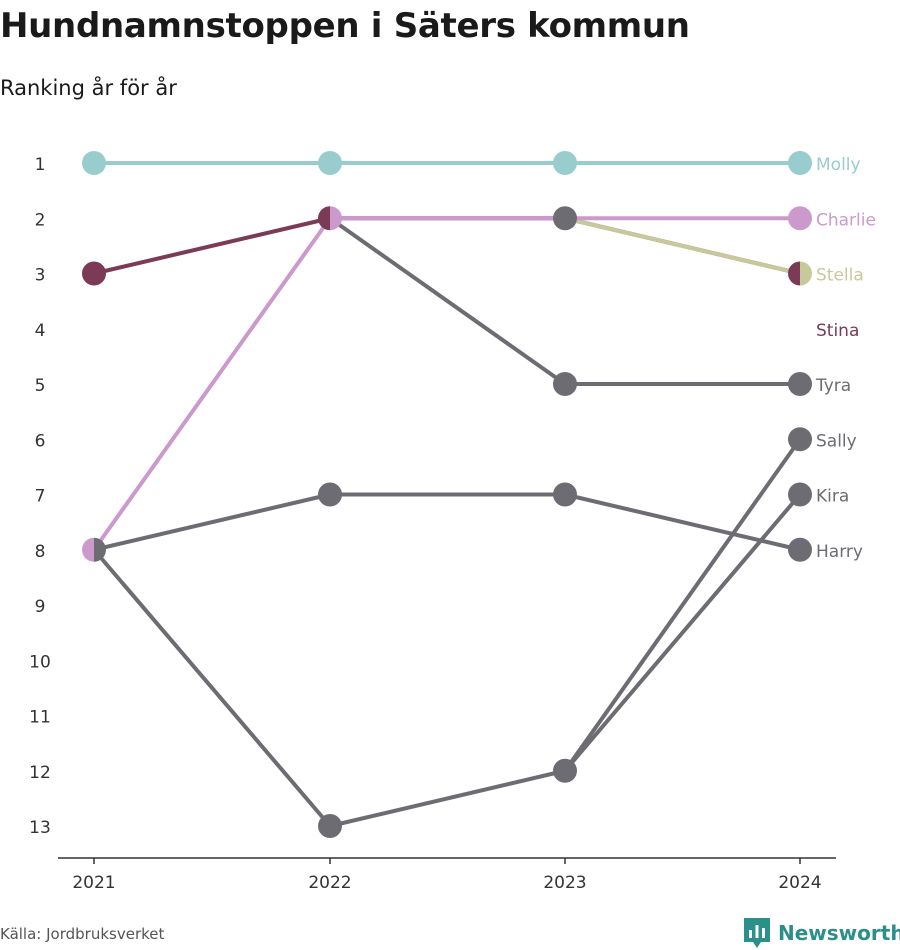 The width and height of the screenshot is (900, 950). I want to click on x-tick-label: 2022, so click(329, 883).